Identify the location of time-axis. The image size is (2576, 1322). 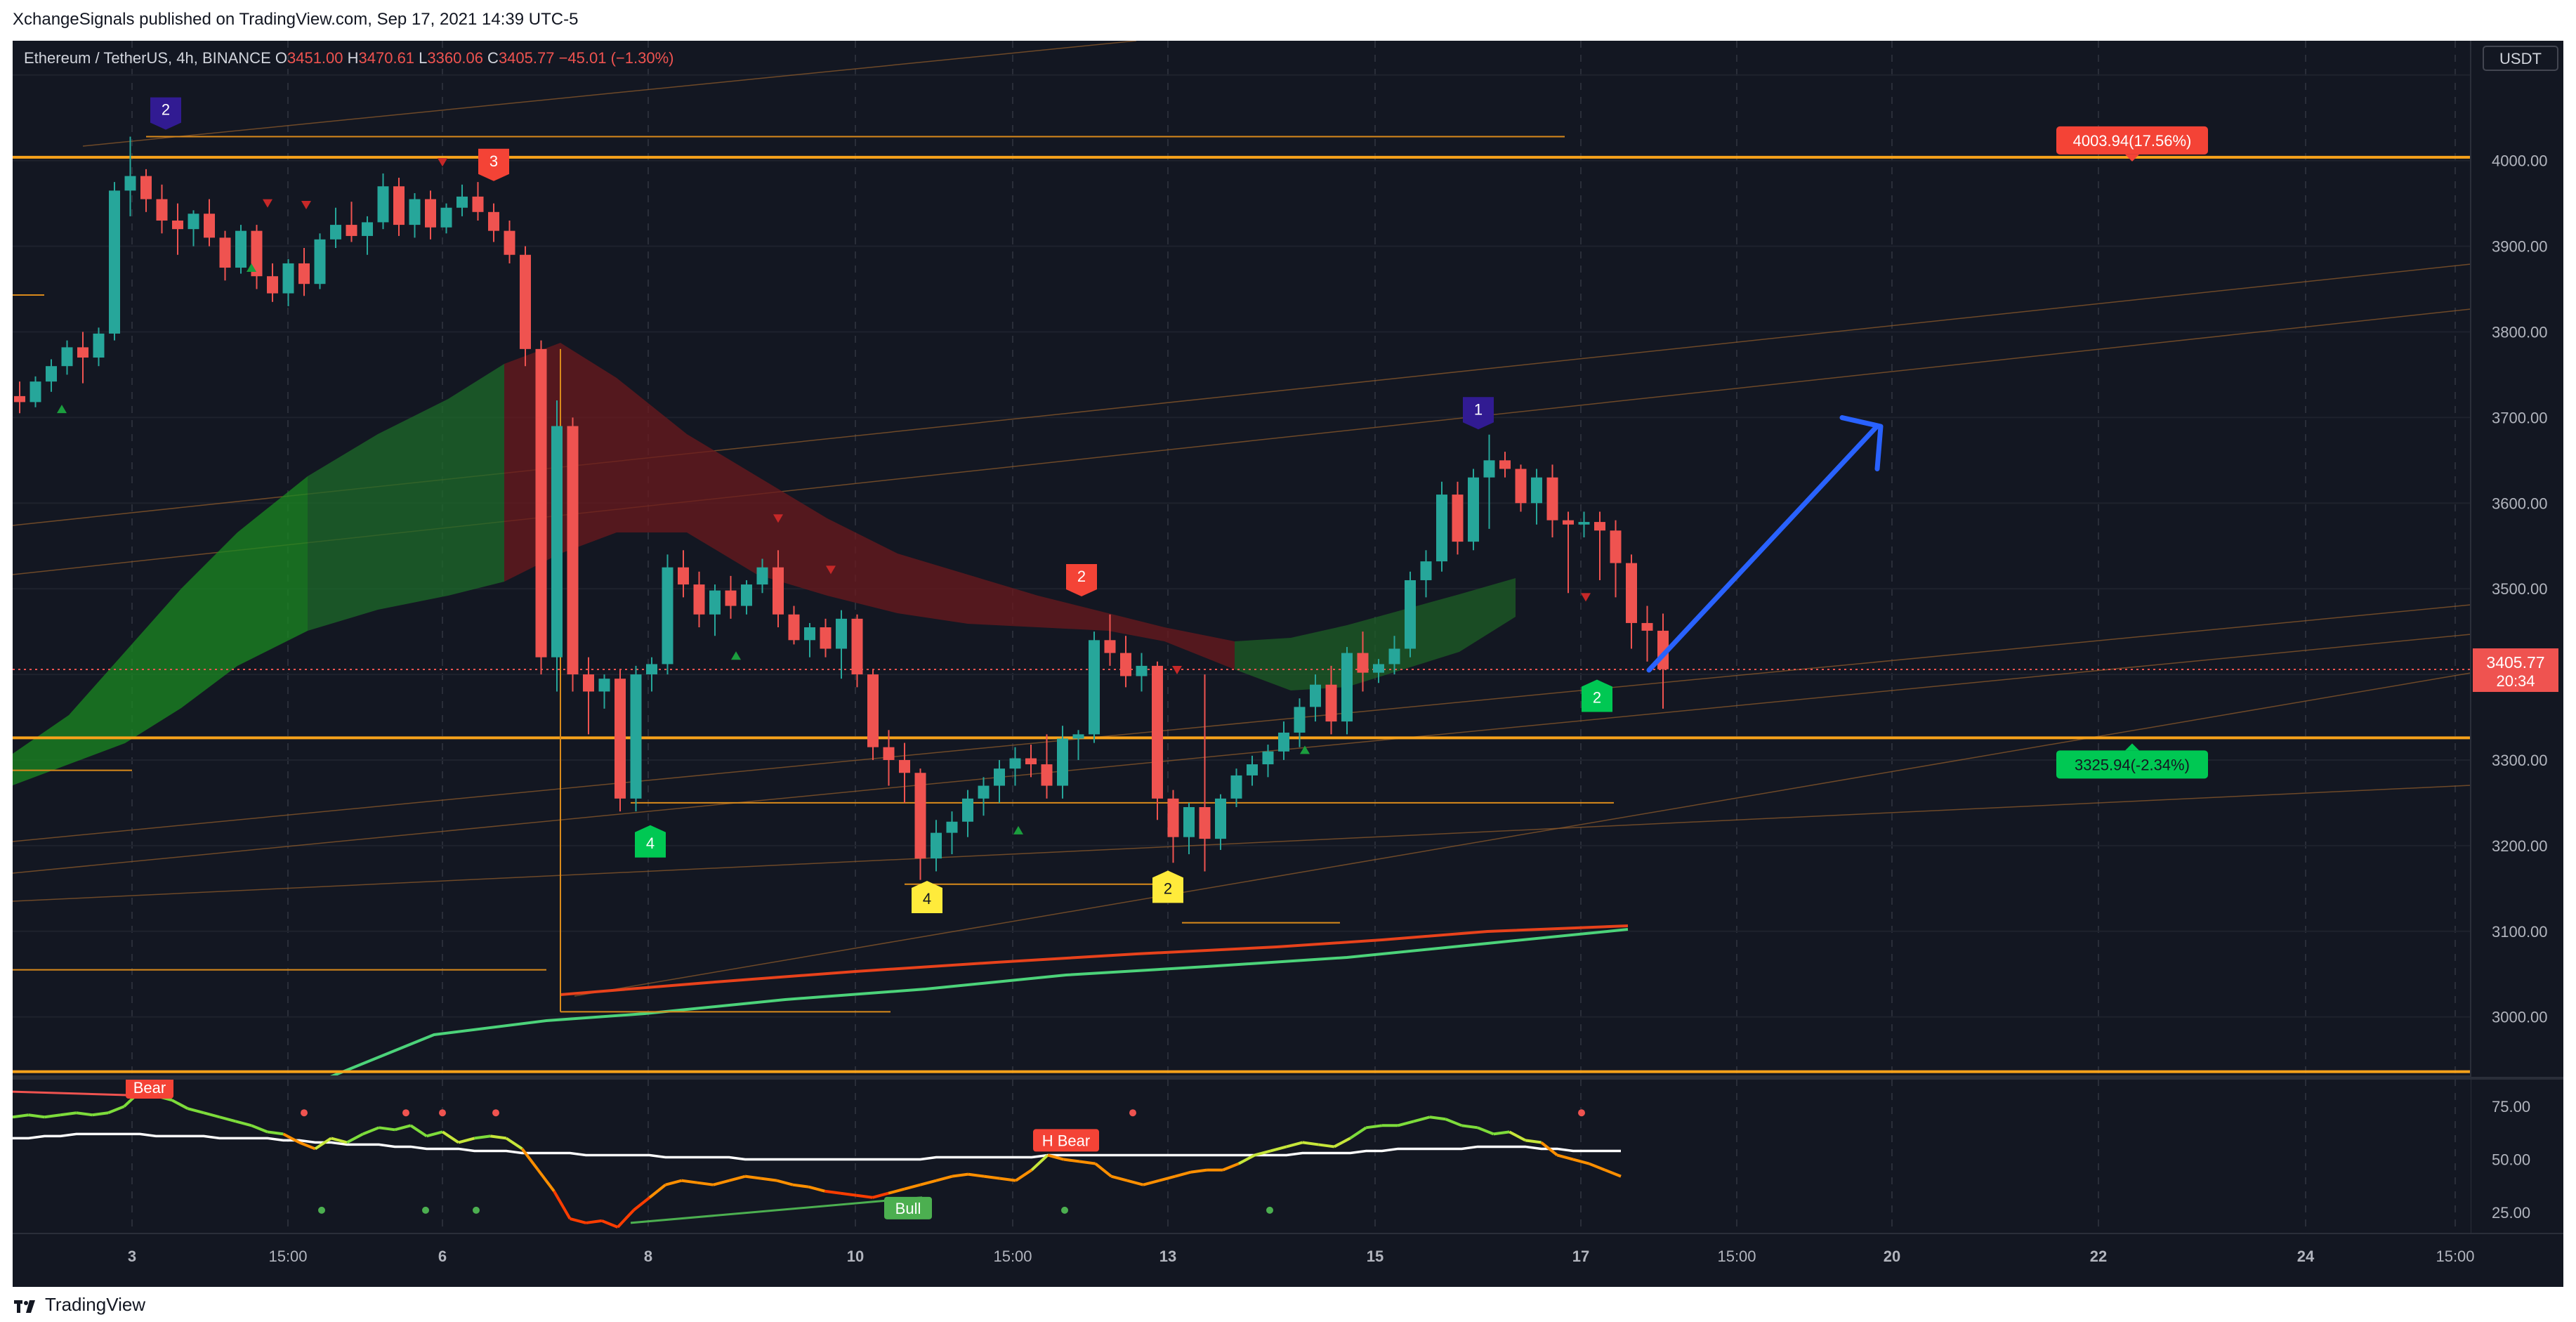
(1288, 1260).